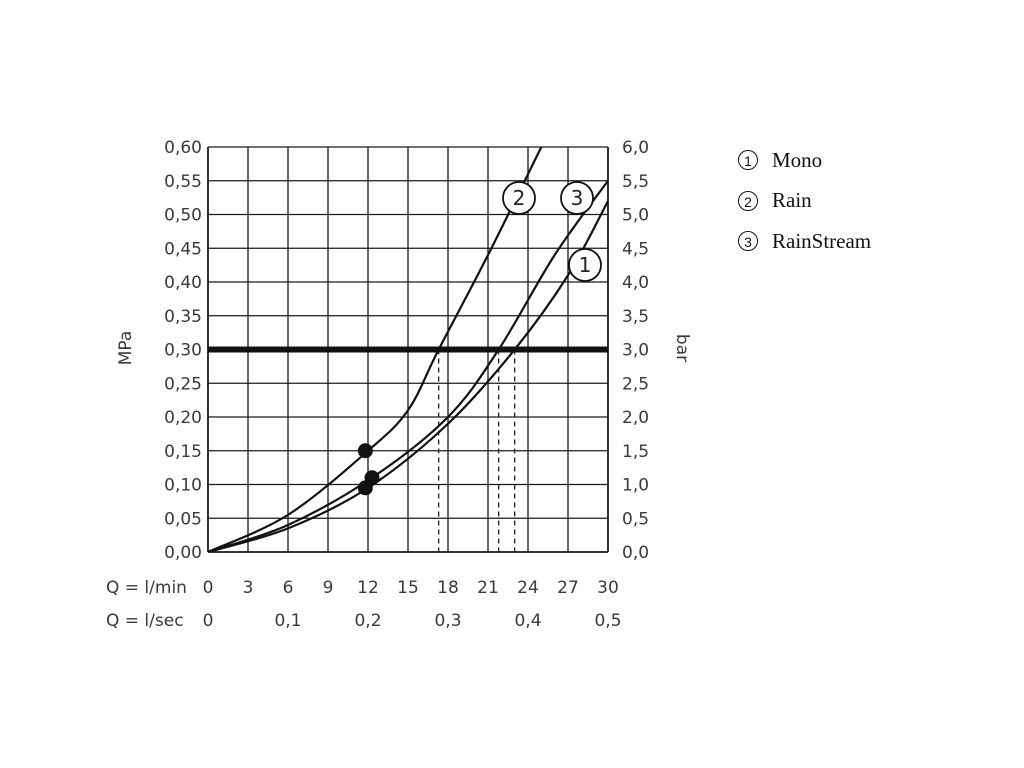 This screenshot has width=1024, height=768. I want to click on y-tick-left: 0,40, so click(183, 283).